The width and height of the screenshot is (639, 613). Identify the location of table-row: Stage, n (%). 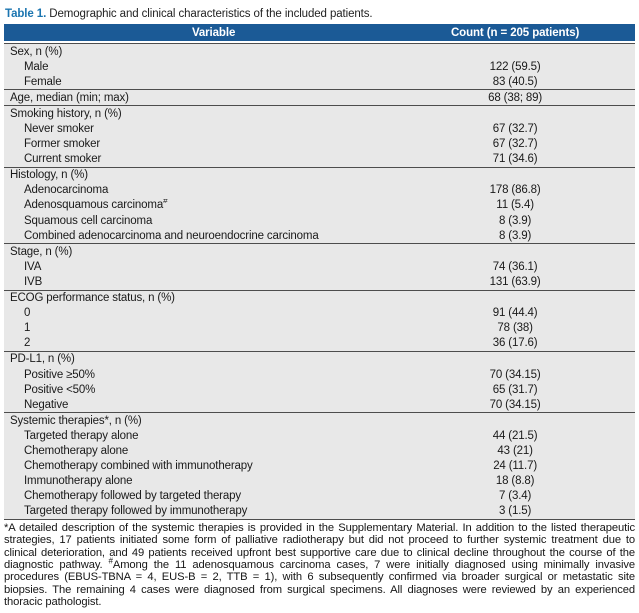
(319, 251).